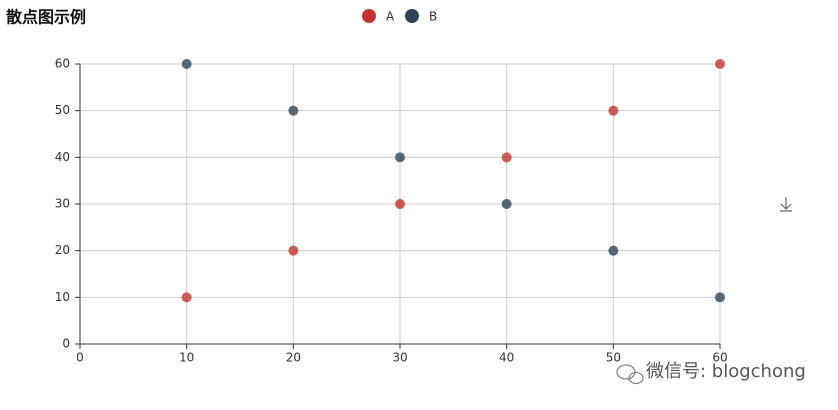  I want to click on watermark: 微信号: blogchong, so click(726, 371).